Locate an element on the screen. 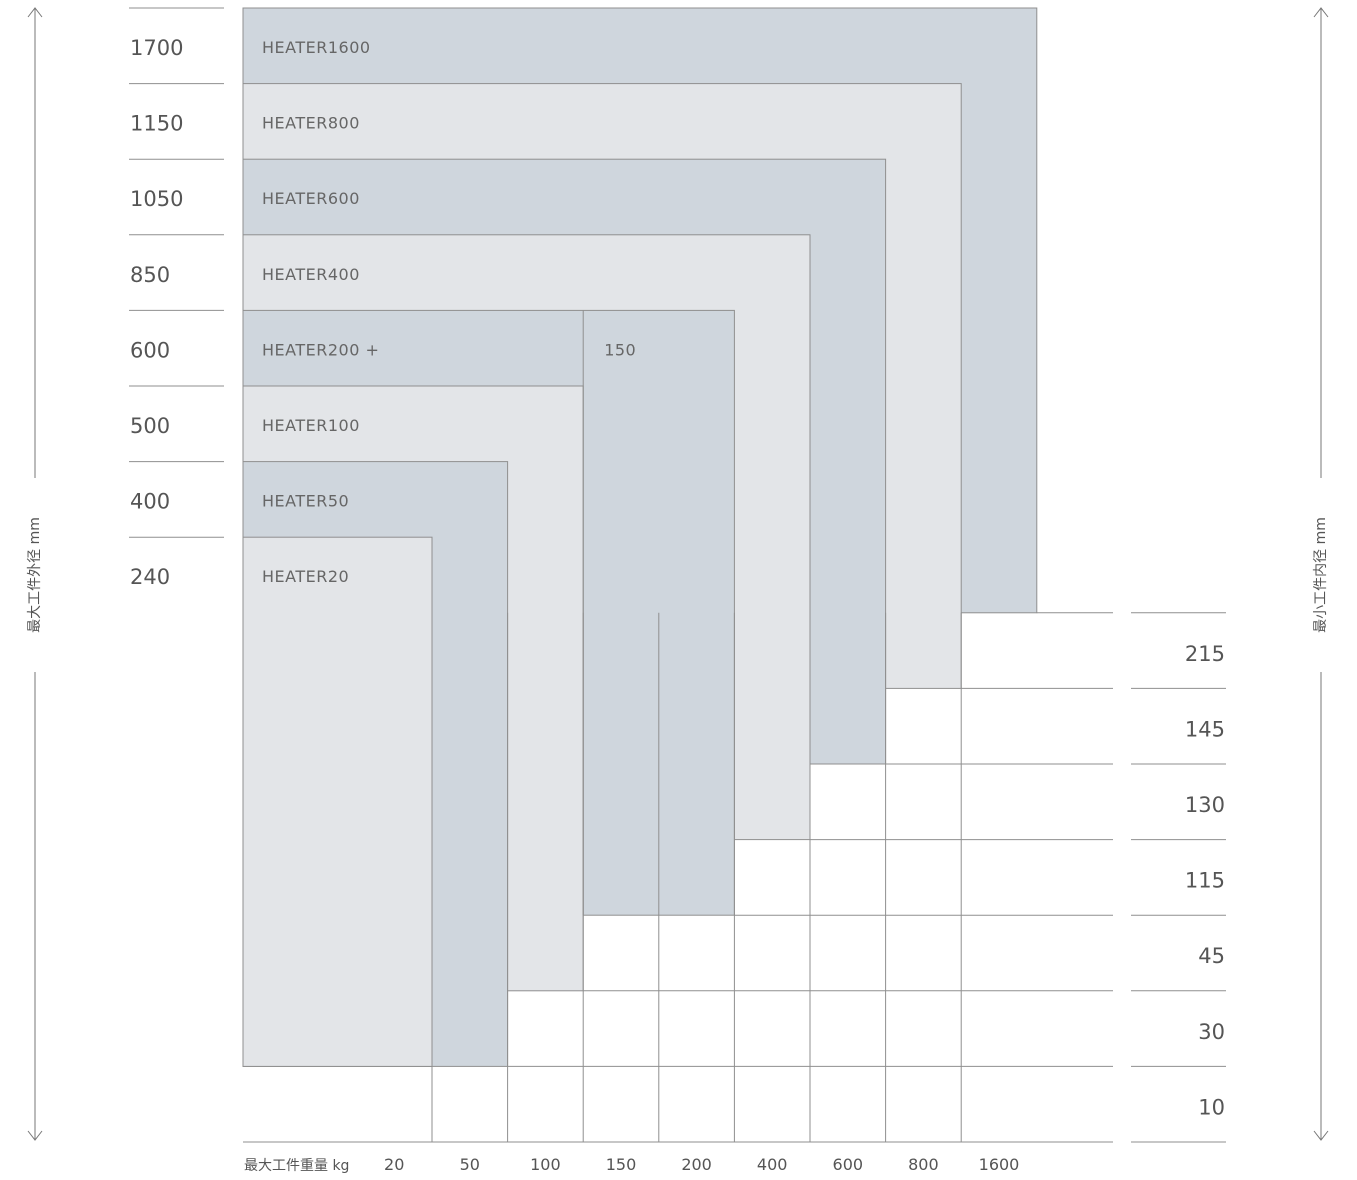 Image resolution: width=1357 pixels, height=1180 pixels. inner-diameter-axis-arrow-up is located at coordinates (1321, 12).